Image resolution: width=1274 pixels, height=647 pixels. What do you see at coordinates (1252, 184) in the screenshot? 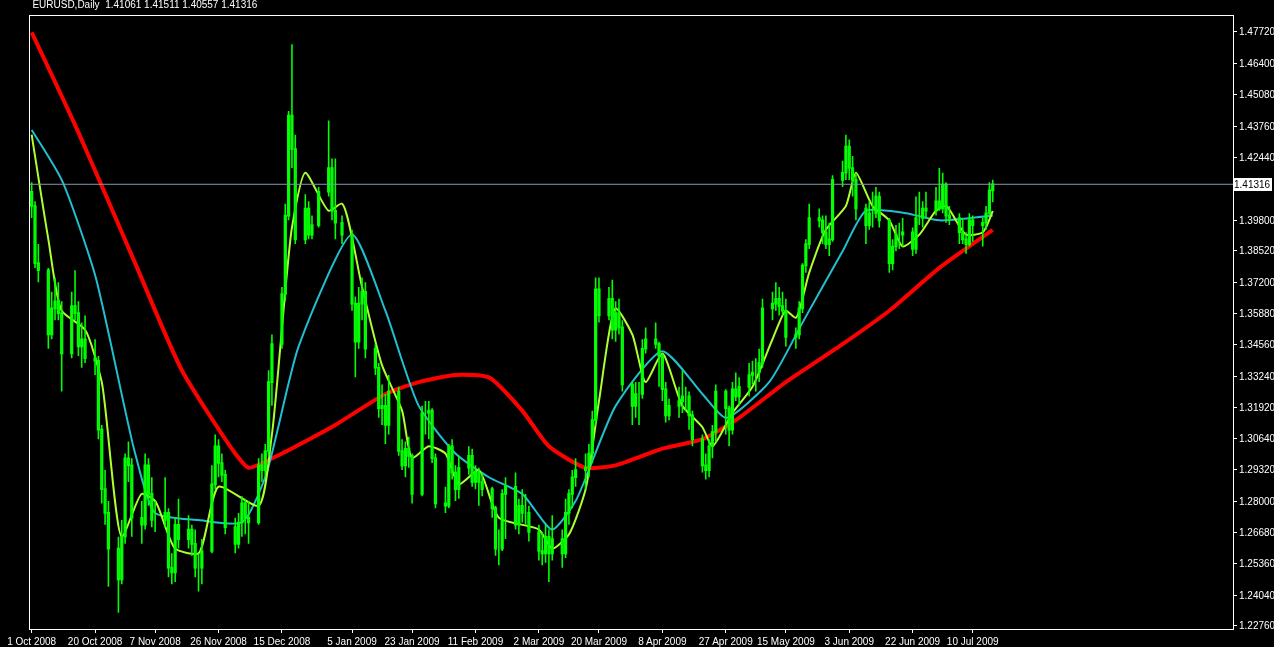
I see `ref-line-label: 1.41316` at bounding box center [1252, 184].